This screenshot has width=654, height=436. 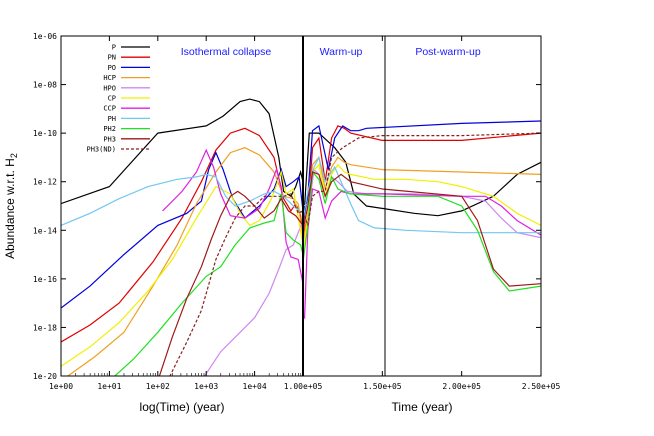 I want to click on y-axis-label: Abundance w.r.t. H2, so click(x=11, y=206).